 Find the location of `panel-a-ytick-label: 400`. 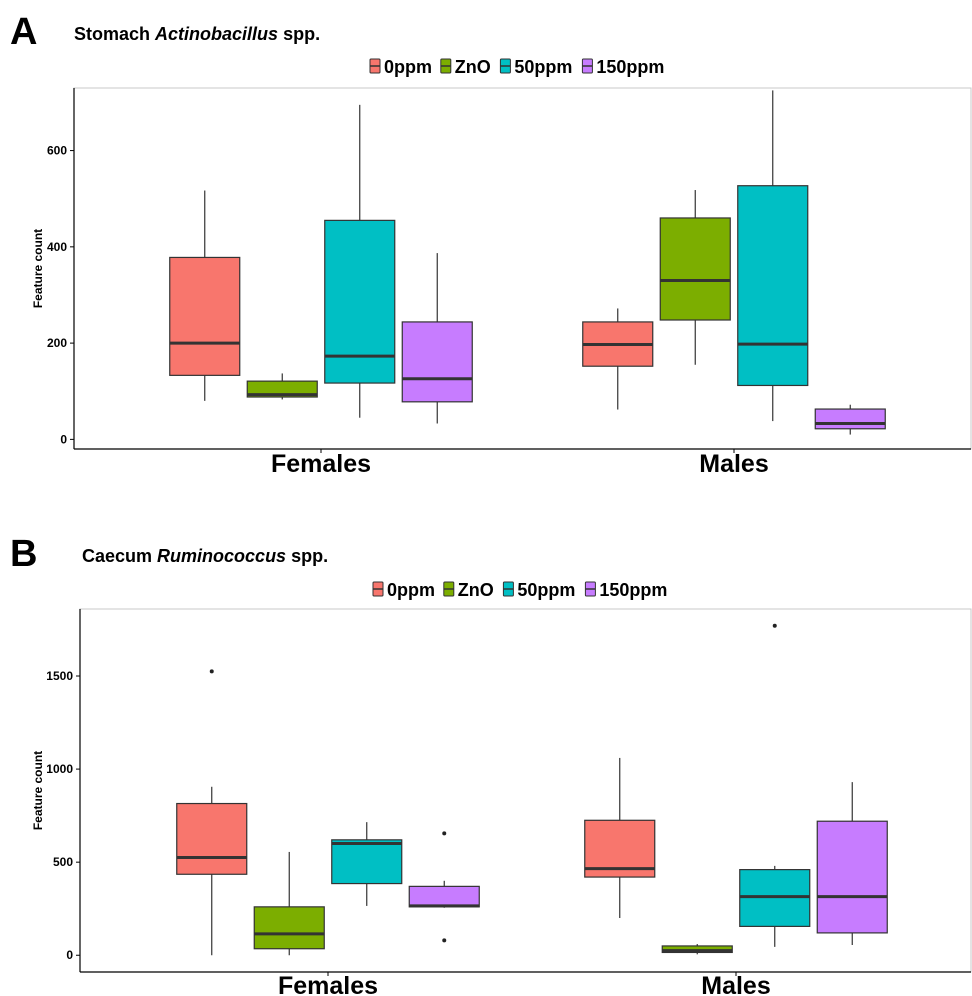

panel-a-ytick-label: 400 is located at coordinates (57, 247).